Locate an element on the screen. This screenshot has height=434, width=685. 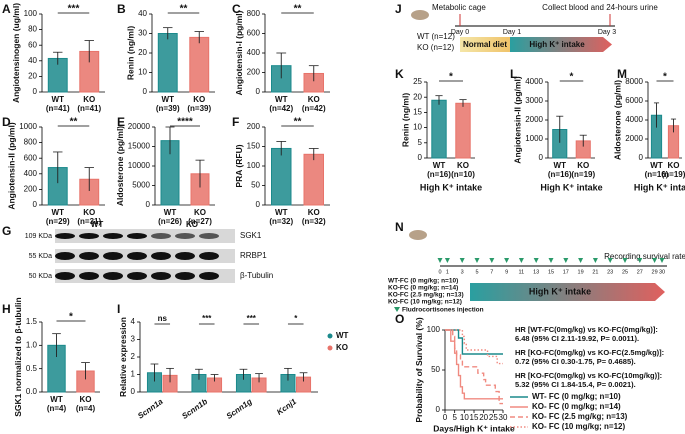
legend-label: WT is located at coordinates (342, 335).